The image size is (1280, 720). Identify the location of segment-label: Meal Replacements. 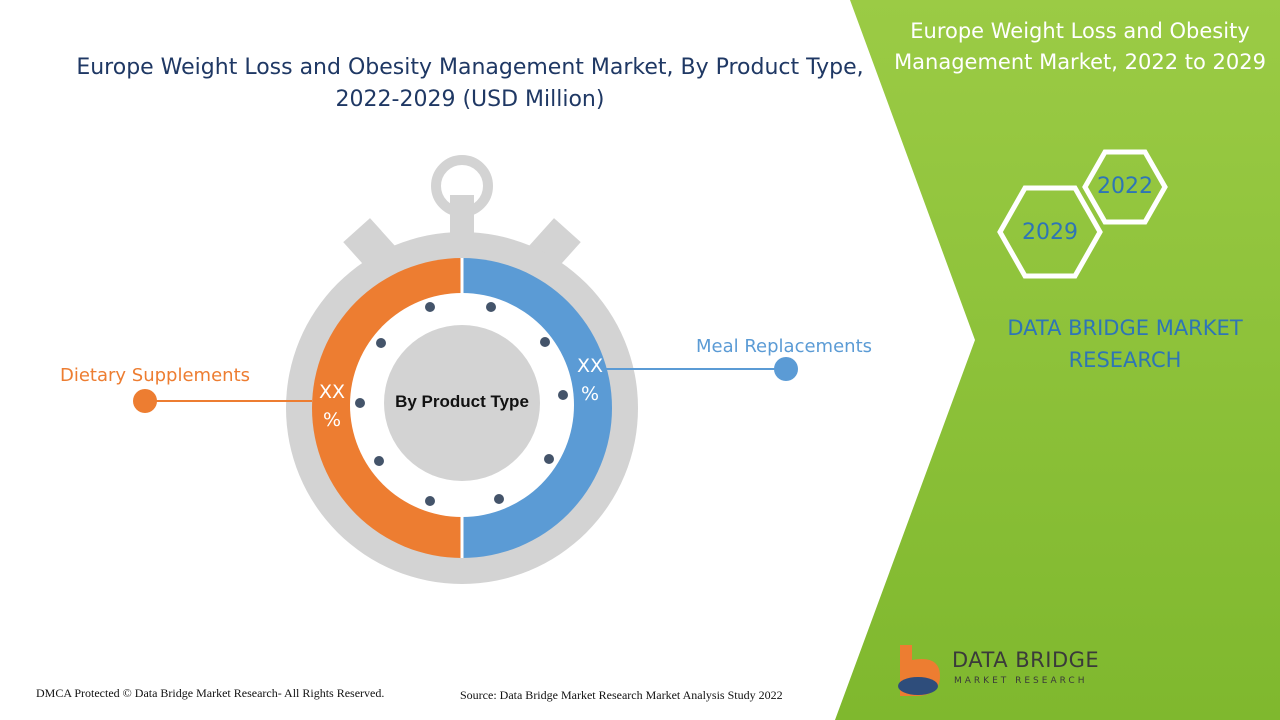
(784, 346).